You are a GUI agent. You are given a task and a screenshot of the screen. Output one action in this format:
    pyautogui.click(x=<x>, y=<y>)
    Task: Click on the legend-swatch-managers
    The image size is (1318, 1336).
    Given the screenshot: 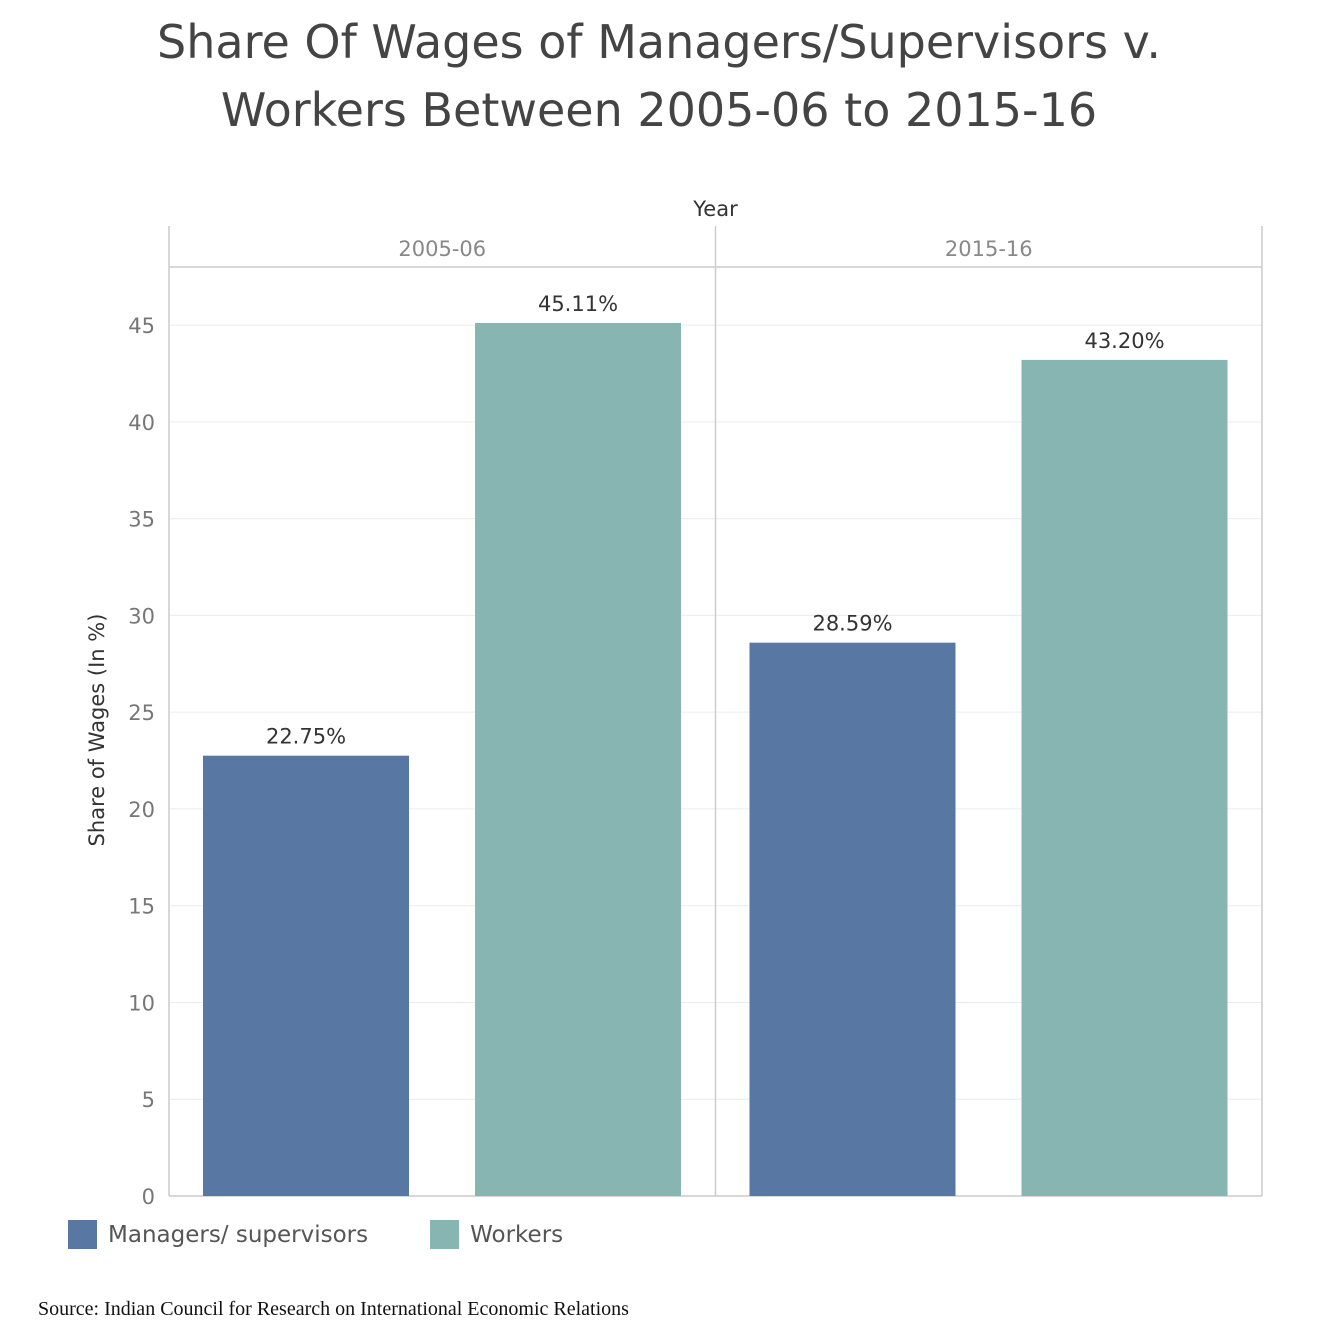 What is the action you would take?
    pyautogui.click(x=82, y=1234)
    